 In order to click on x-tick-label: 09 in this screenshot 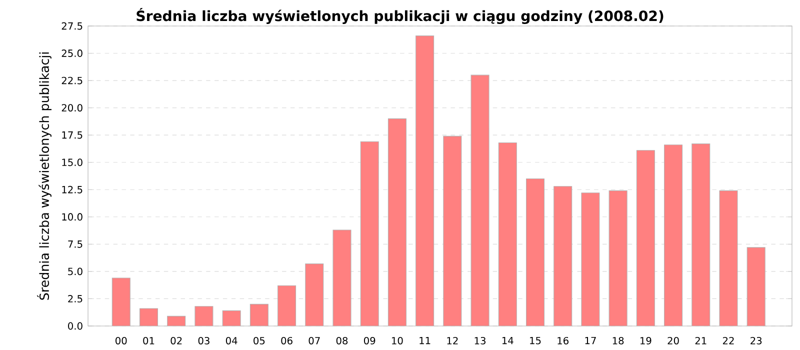, I will do `click(370, 340)`.